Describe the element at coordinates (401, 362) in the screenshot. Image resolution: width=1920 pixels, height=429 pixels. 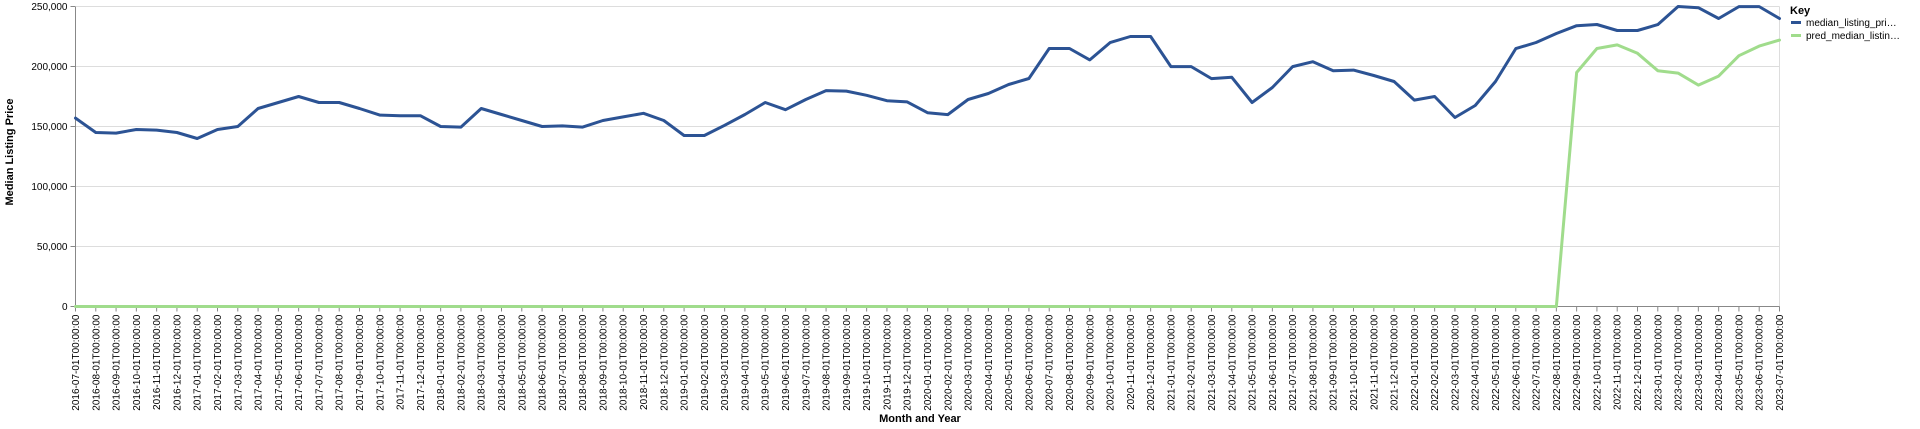
I see `x-tick-label: 2017-11-01T00:00:00` at that location.